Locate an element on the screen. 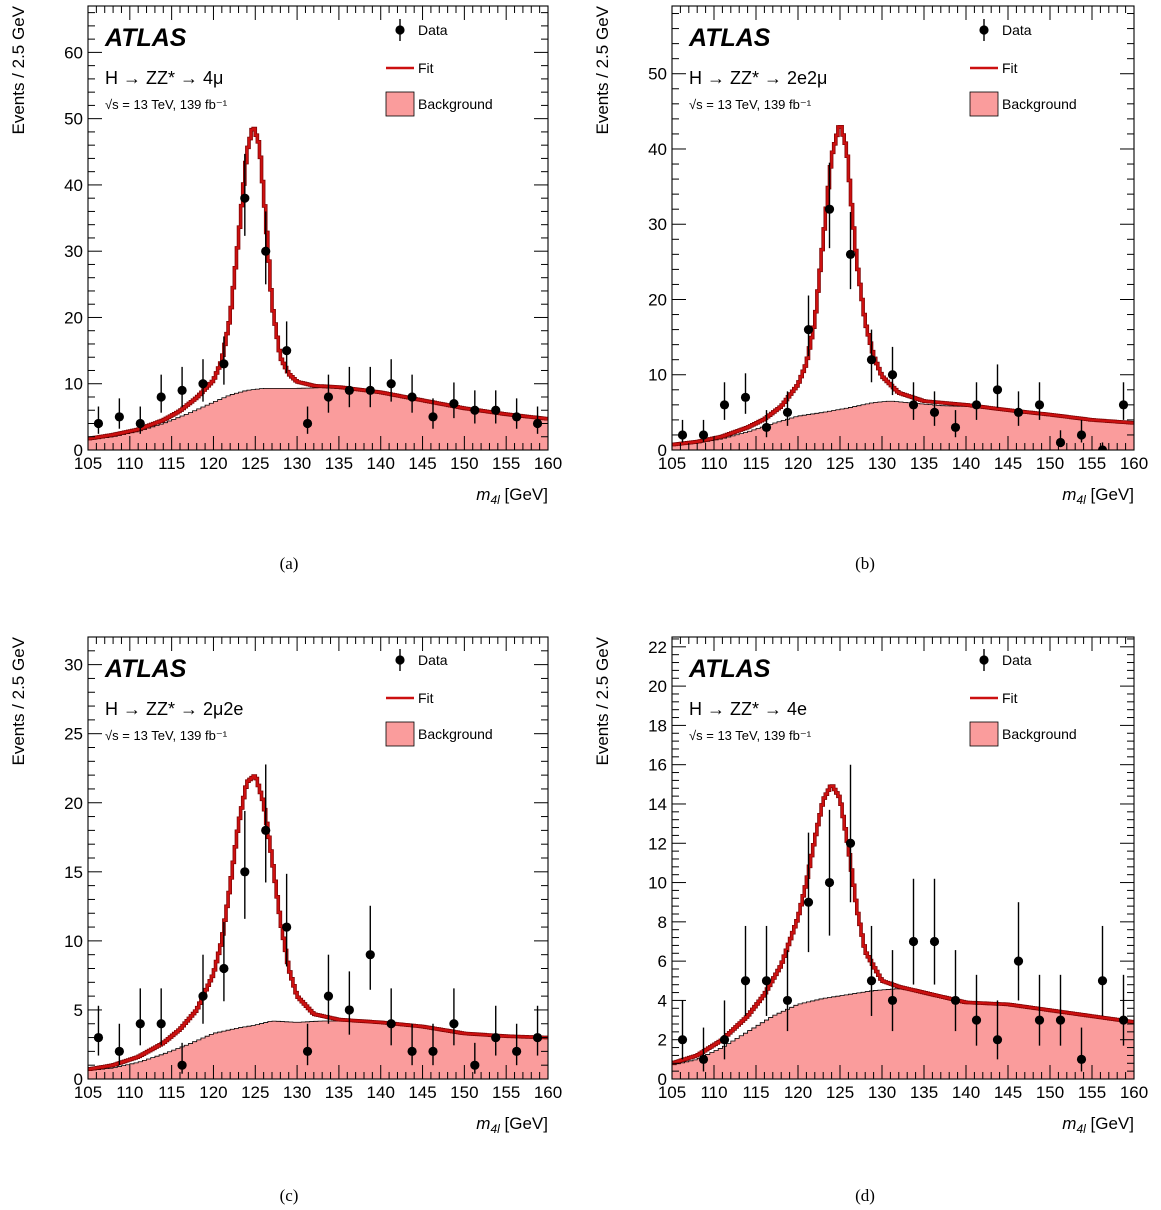 Image resolution: width=1161 pixels, height=1210 pixels. legend-bkg-label: Background is located at coordinates (455, 734).